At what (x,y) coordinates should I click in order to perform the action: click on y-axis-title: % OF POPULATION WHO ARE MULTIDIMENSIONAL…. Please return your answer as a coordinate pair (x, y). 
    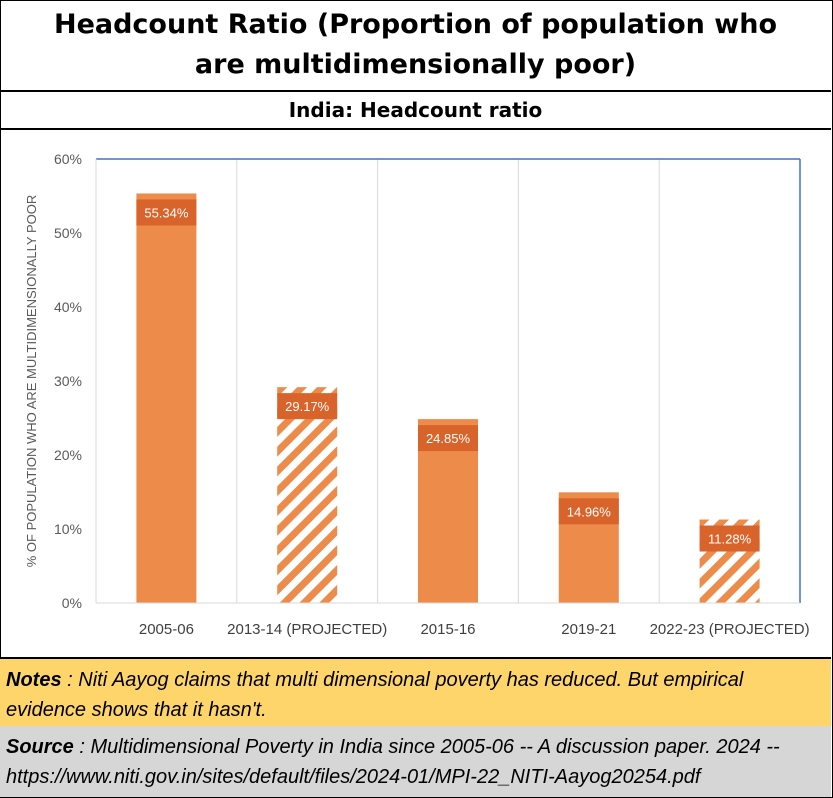
    Looking at the image, I should click on (31, 381).